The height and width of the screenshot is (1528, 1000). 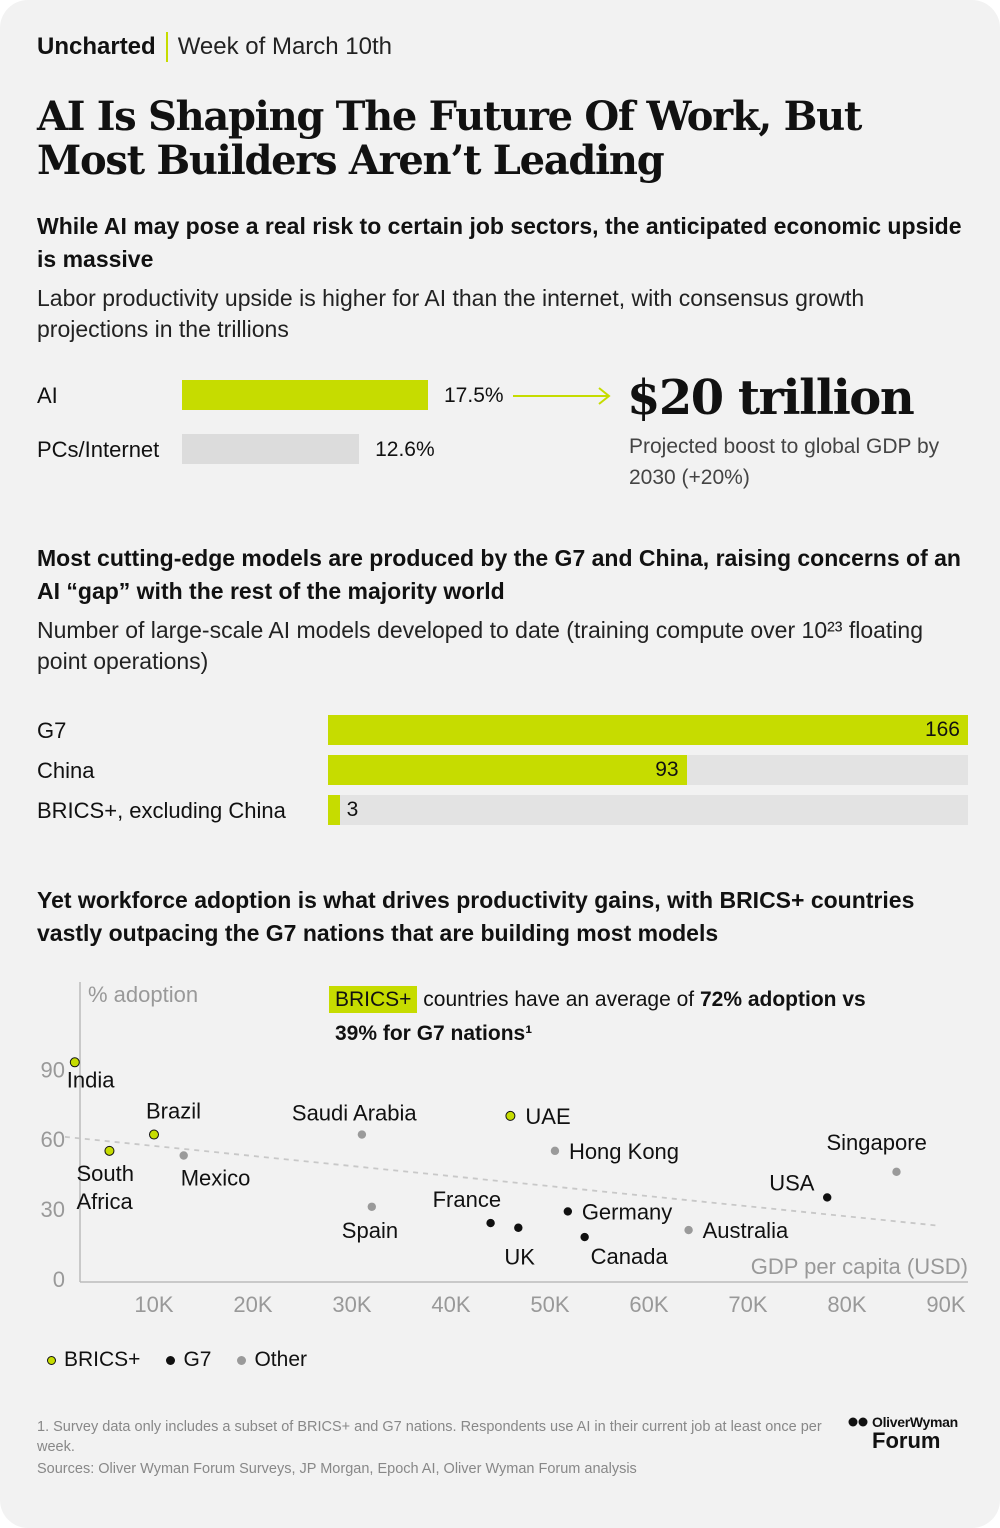 I want to click on models-bar-value: 3, so click(x=352, y=809).